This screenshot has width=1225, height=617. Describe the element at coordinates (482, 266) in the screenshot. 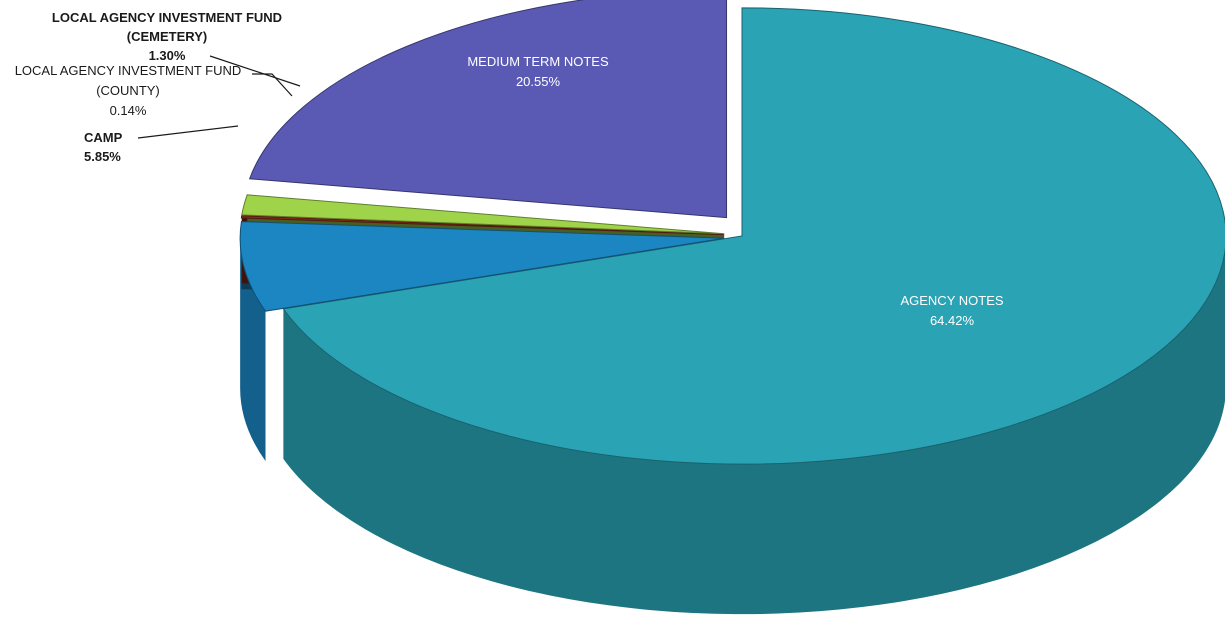

I see `slice-camp` at that location.